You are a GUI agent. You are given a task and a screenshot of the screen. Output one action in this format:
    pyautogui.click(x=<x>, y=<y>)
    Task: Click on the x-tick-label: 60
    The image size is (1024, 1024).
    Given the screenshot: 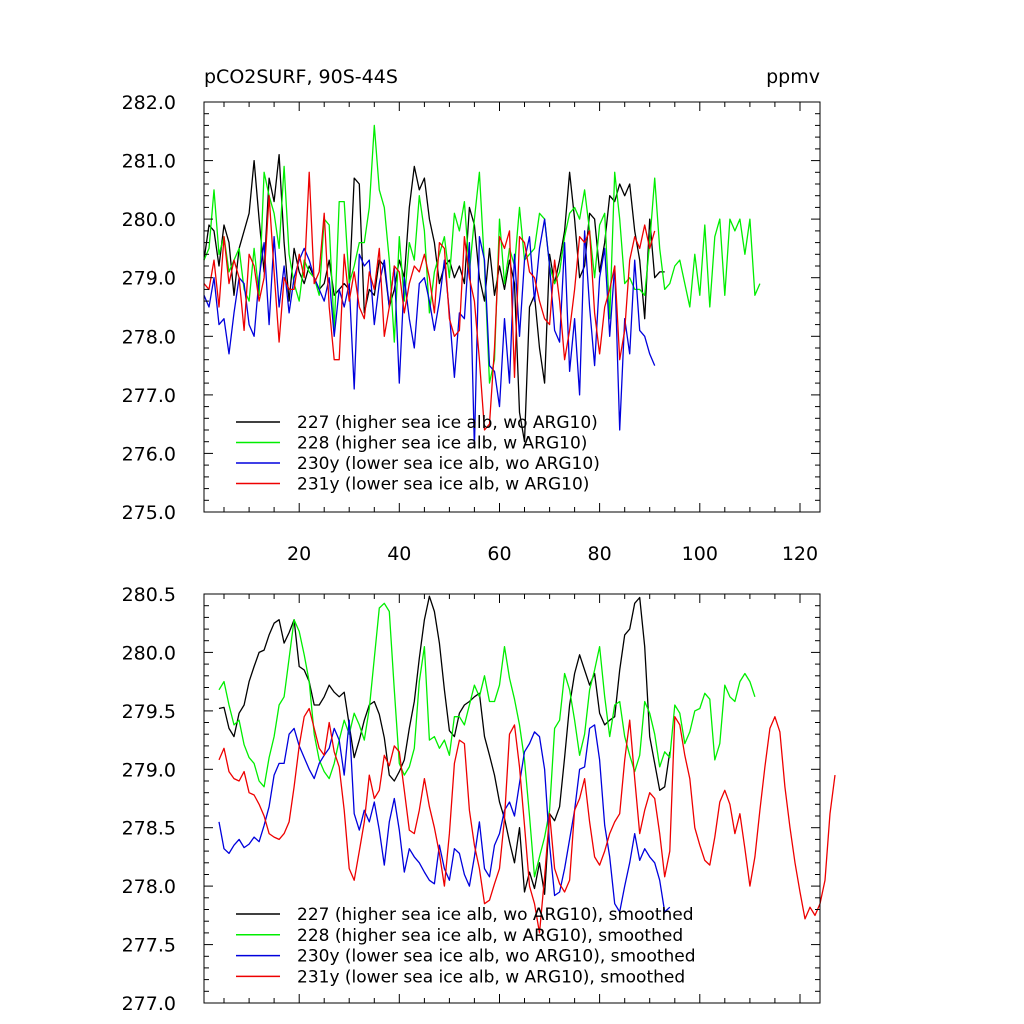 What is the action you would take?
    pyautogui.click(x=499, y=554)
    